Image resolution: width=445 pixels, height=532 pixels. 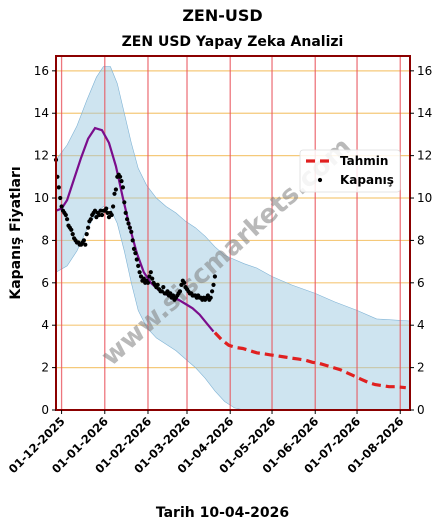 What do you see at coordinates (421, 368) in the screenshot?
I see `y-tick-label-right: 2` at bounding box center [421, 368].